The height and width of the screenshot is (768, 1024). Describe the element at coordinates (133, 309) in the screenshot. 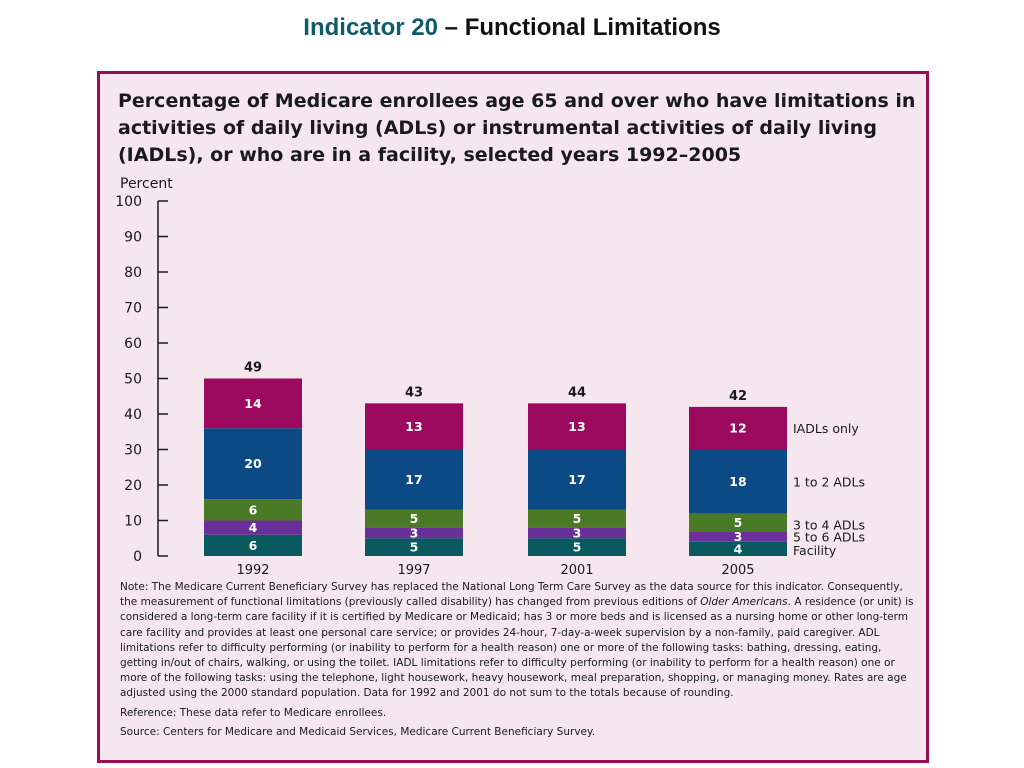

I see `y-tick-label-70: 70` at that location.